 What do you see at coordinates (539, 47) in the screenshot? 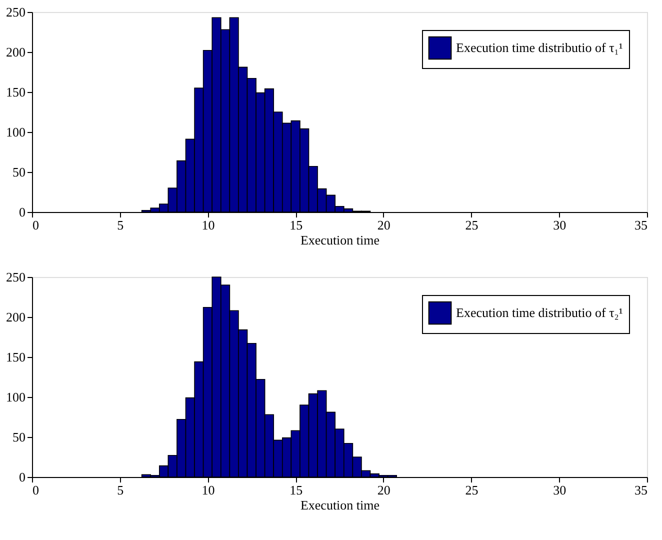
I see `legend-label: Execution time distributio of τ₁¹` at bounding box center [539, 47].